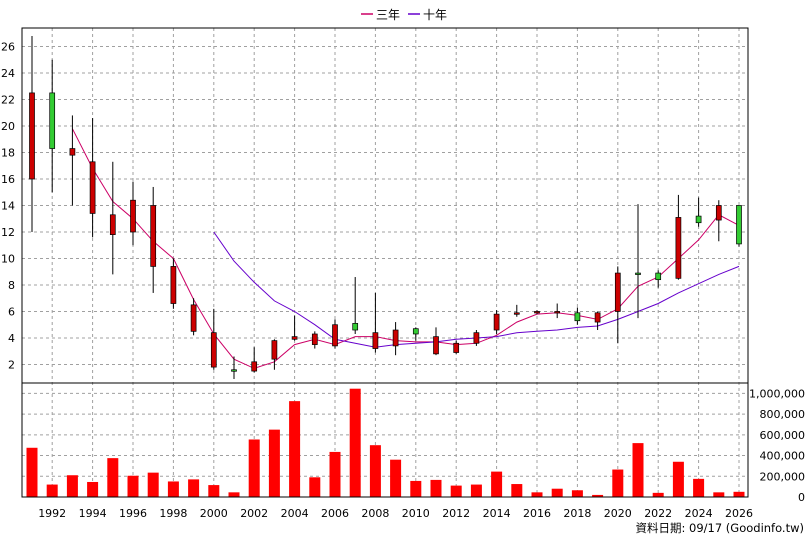  What do you see at coordinates (416, 513) in the screenshot?
I see `x-tick-label: 2010` at bounding box center [416, 513].